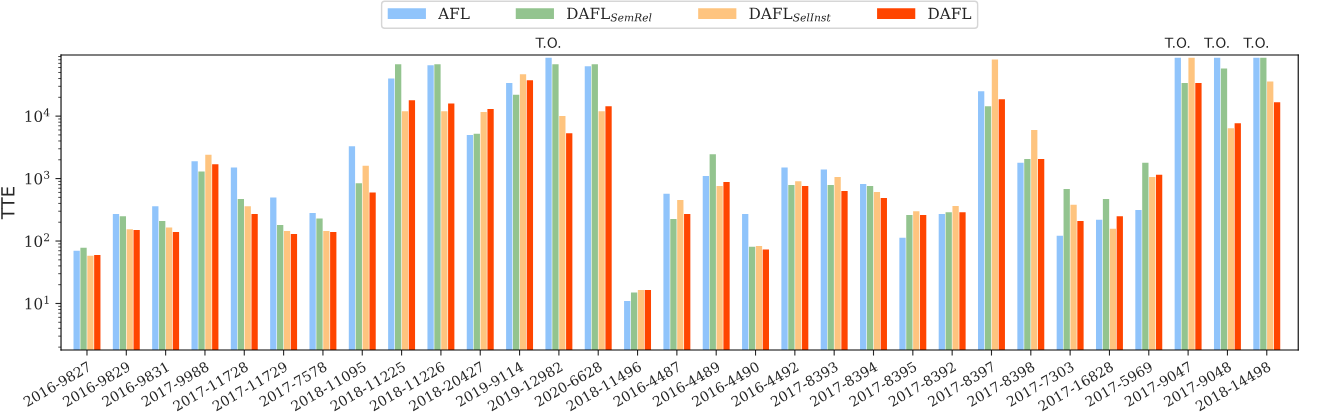 This screenshot has height=414, width=1318. What do you see at coordinates (37, 240) in the screenshot?
I see `y-tick-label: 10$^{2}$` at bounding box center [37, 240].